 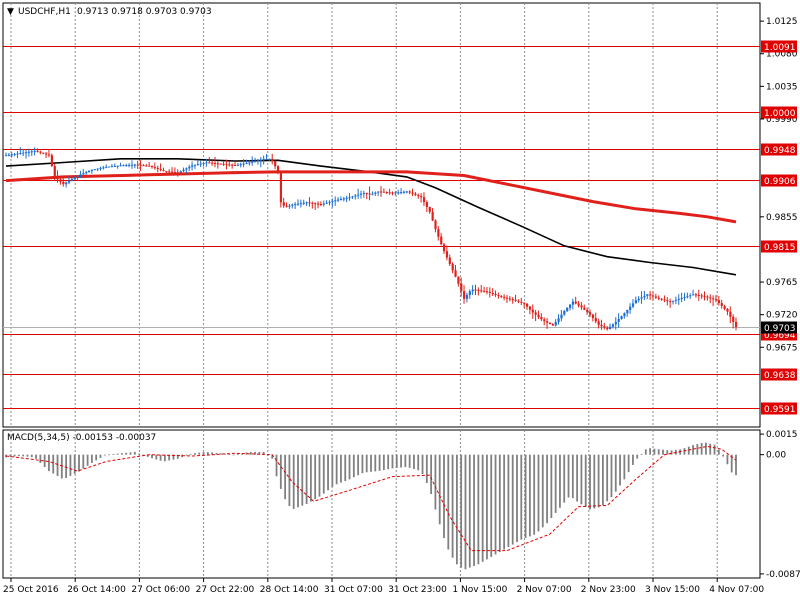 I want to click on price-tick-label-2: 1.0035, so click(x=782, y=87).